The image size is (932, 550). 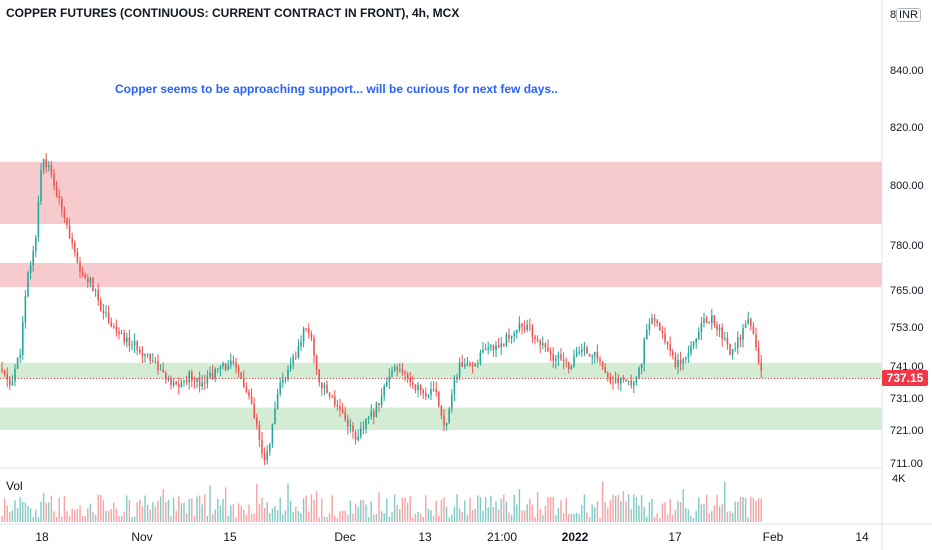 I want to click on price-tick-label: 800.00, so click(x=907, y=186).